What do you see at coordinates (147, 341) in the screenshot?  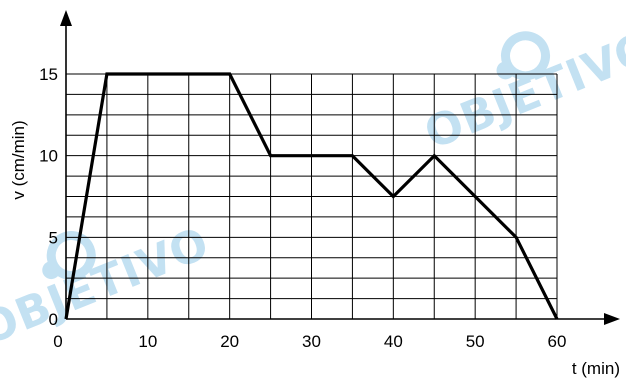 I see `x-tick-label: 10` at bounding box center [147, 341].